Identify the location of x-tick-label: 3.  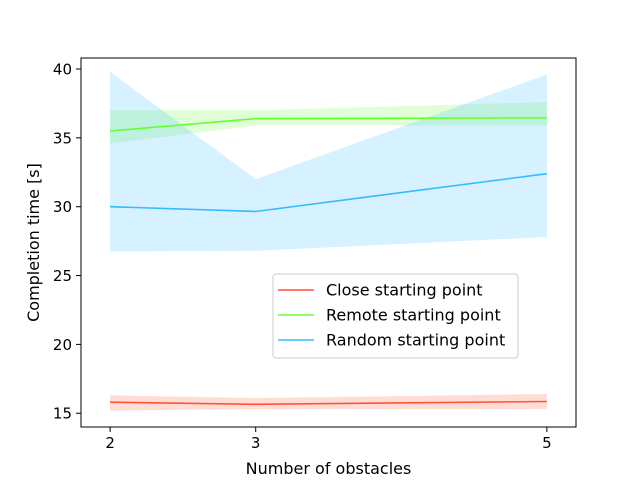
(256, 443).